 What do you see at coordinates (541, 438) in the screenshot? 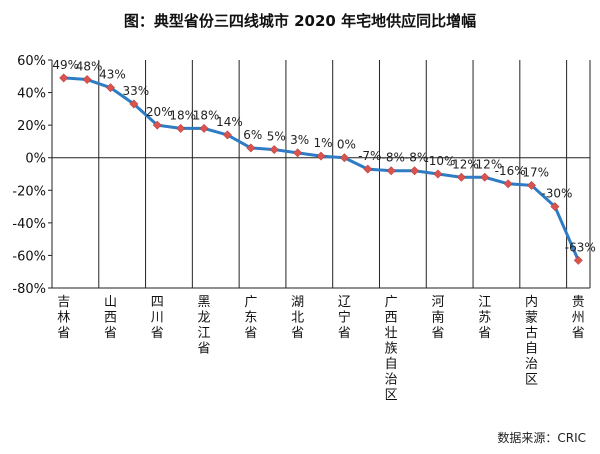
I see `chart-source: 数据来源：CRIC` at bounding box center [541, 438].